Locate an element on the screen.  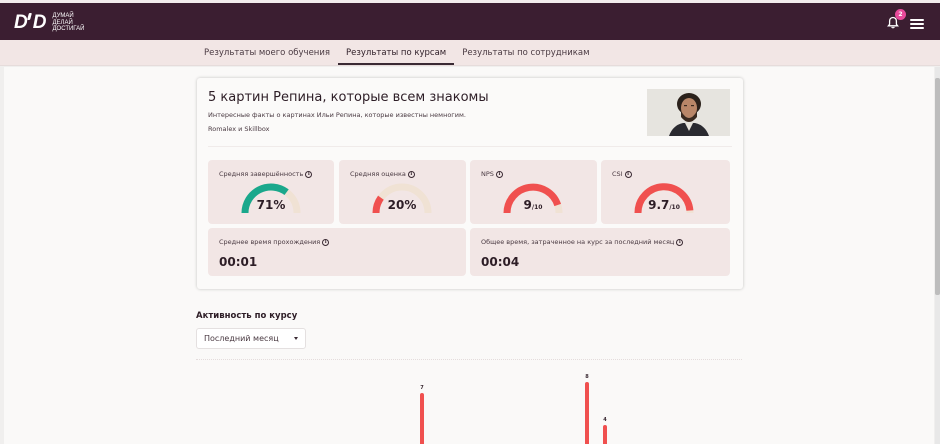
bar-label: 7 is located at coordinates (422, 388).